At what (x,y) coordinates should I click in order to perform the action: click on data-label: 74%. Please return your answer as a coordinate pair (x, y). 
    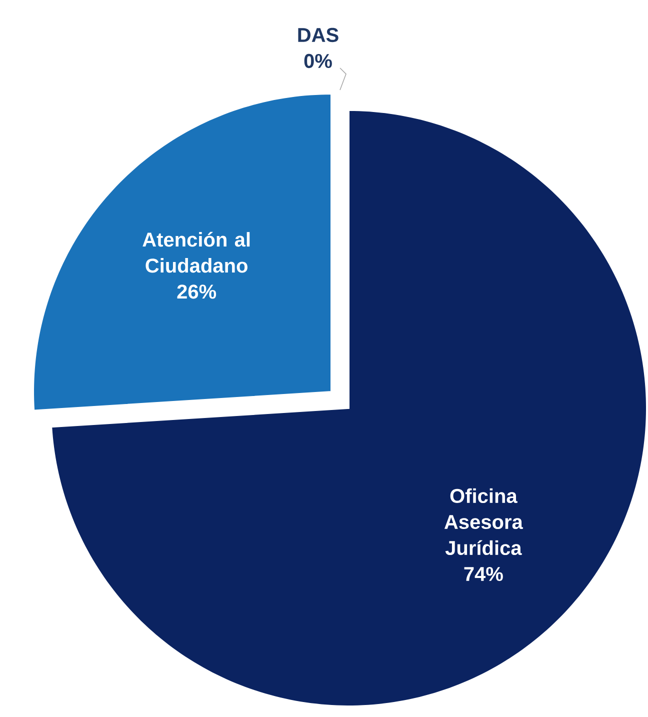
    Looking at the image, I should click on (483, 574).